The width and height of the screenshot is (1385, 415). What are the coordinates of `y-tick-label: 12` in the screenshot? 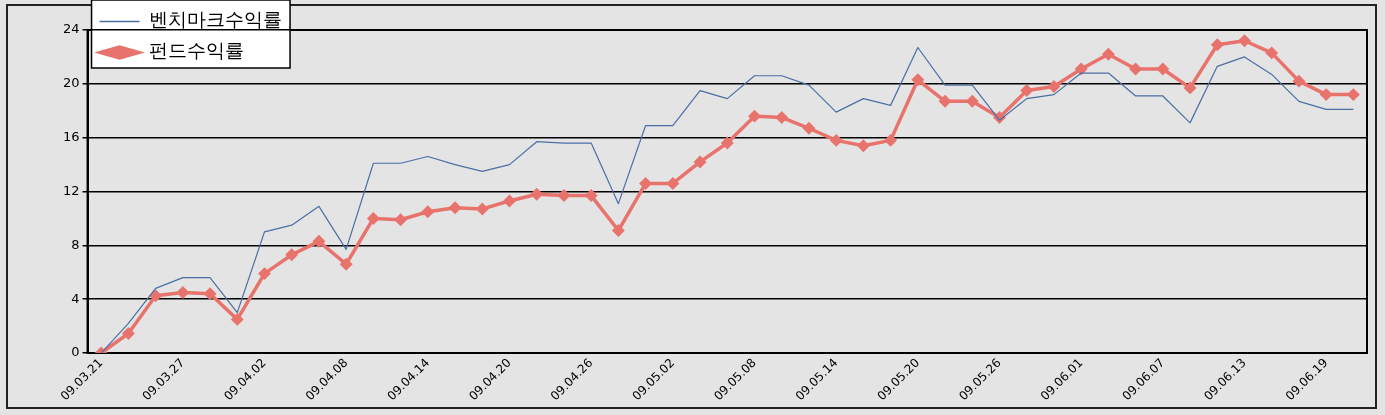 It's located at (71, 190).